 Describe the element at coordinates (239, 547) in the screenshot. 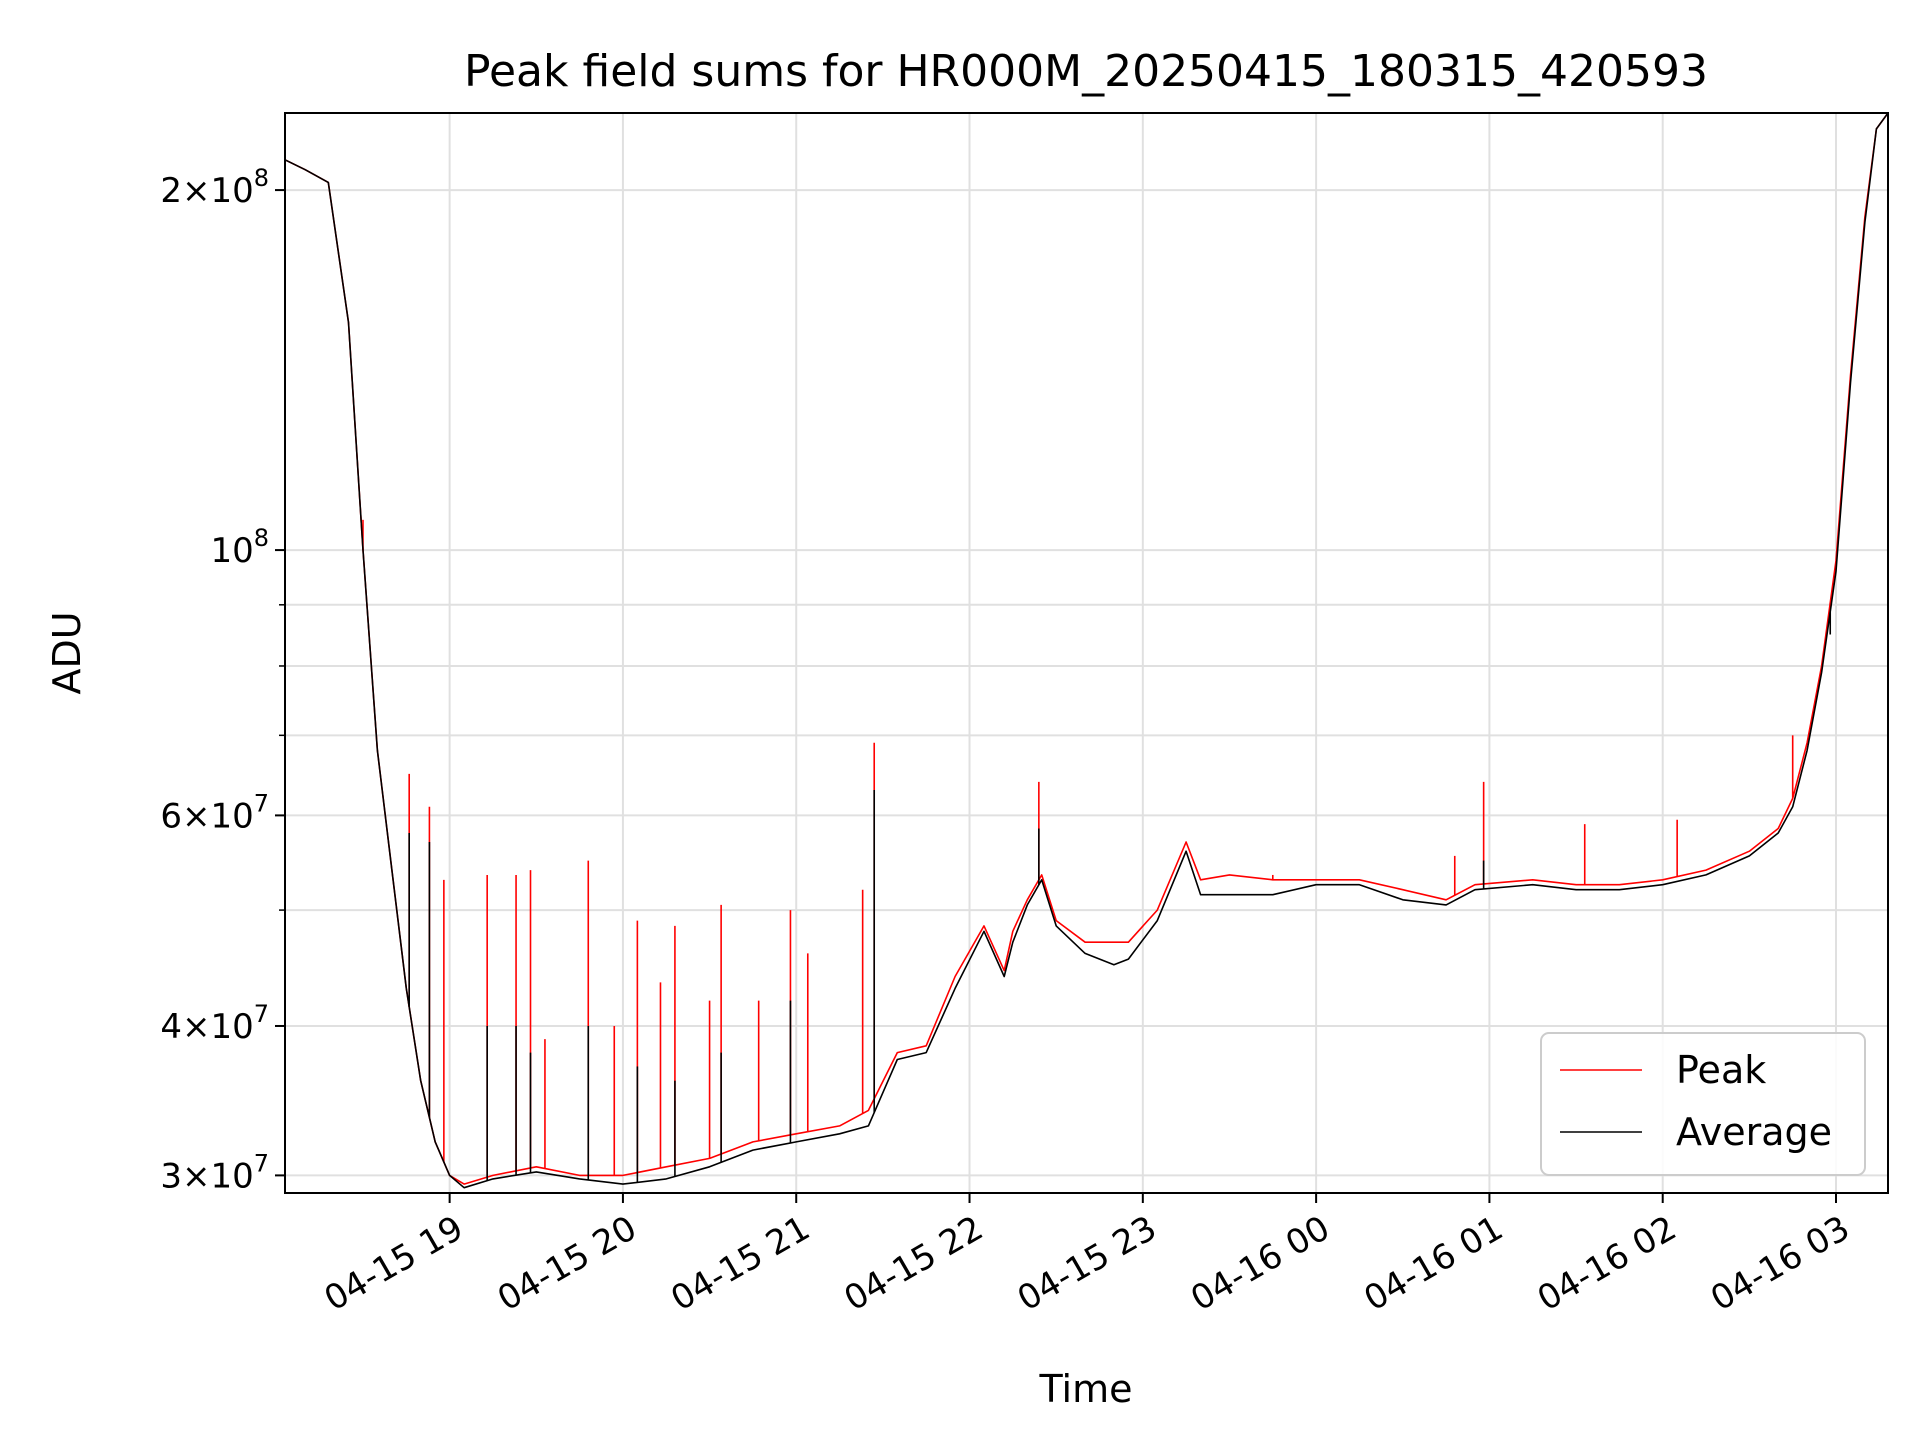

I see `y-tick-label: 108` at that location.